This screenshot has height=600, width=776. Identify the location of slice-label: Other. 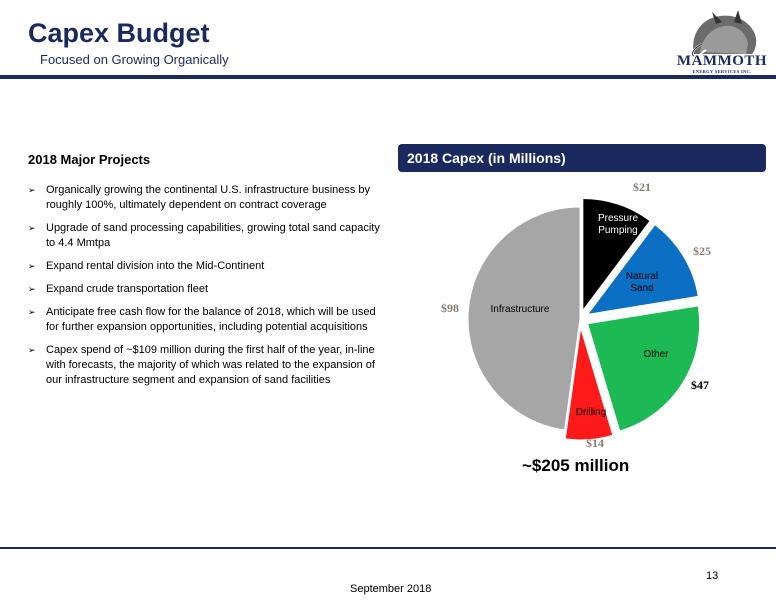
(656, 354).